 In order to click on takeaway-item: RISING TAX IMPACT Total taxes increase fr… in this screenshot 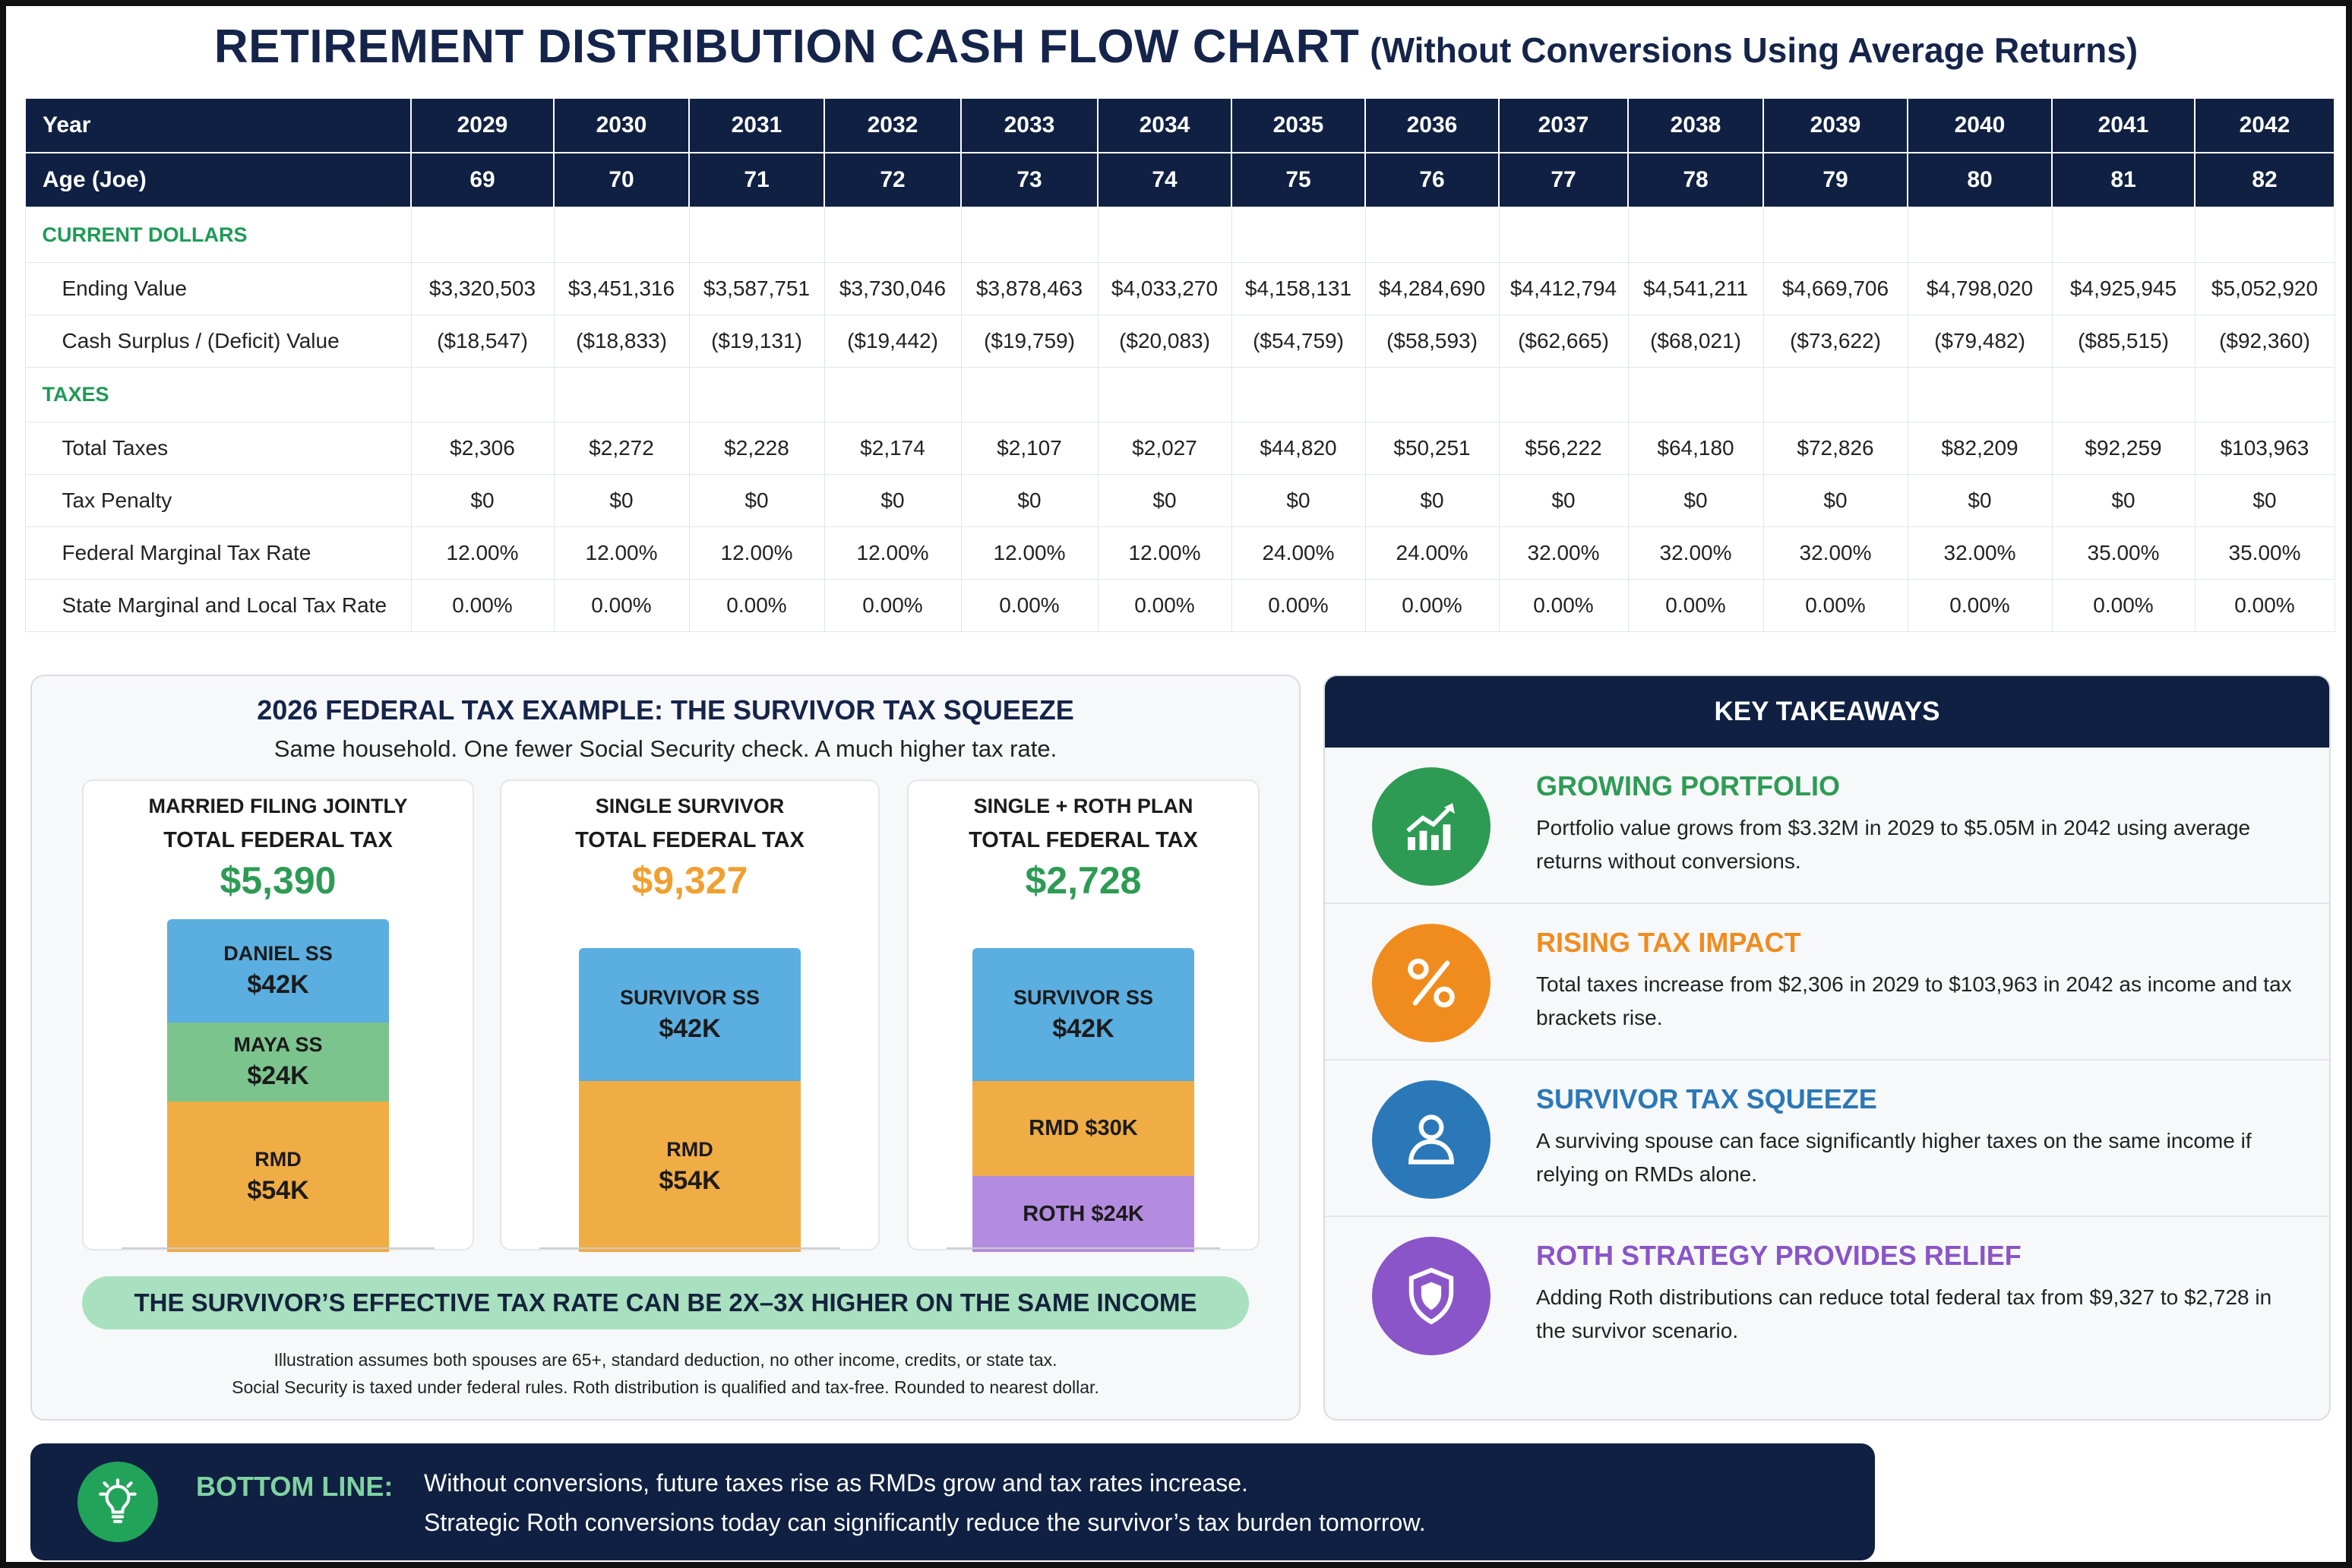, I will do `click(1827, 982)`.